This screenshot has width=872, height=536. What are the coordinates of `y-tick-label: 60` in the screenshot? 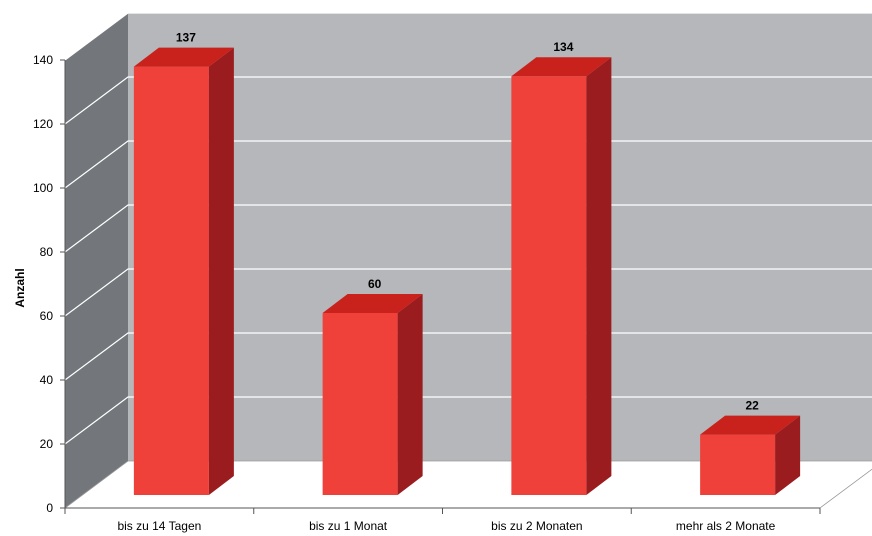 It's located at (47, 316).